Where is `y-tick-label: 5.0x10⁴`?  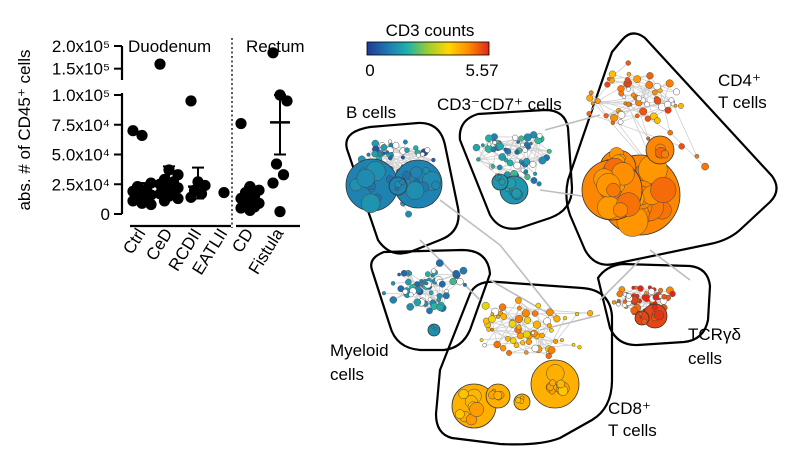 y-tick-label: 5.0x10⁴ is located at coordinates (81, 155).